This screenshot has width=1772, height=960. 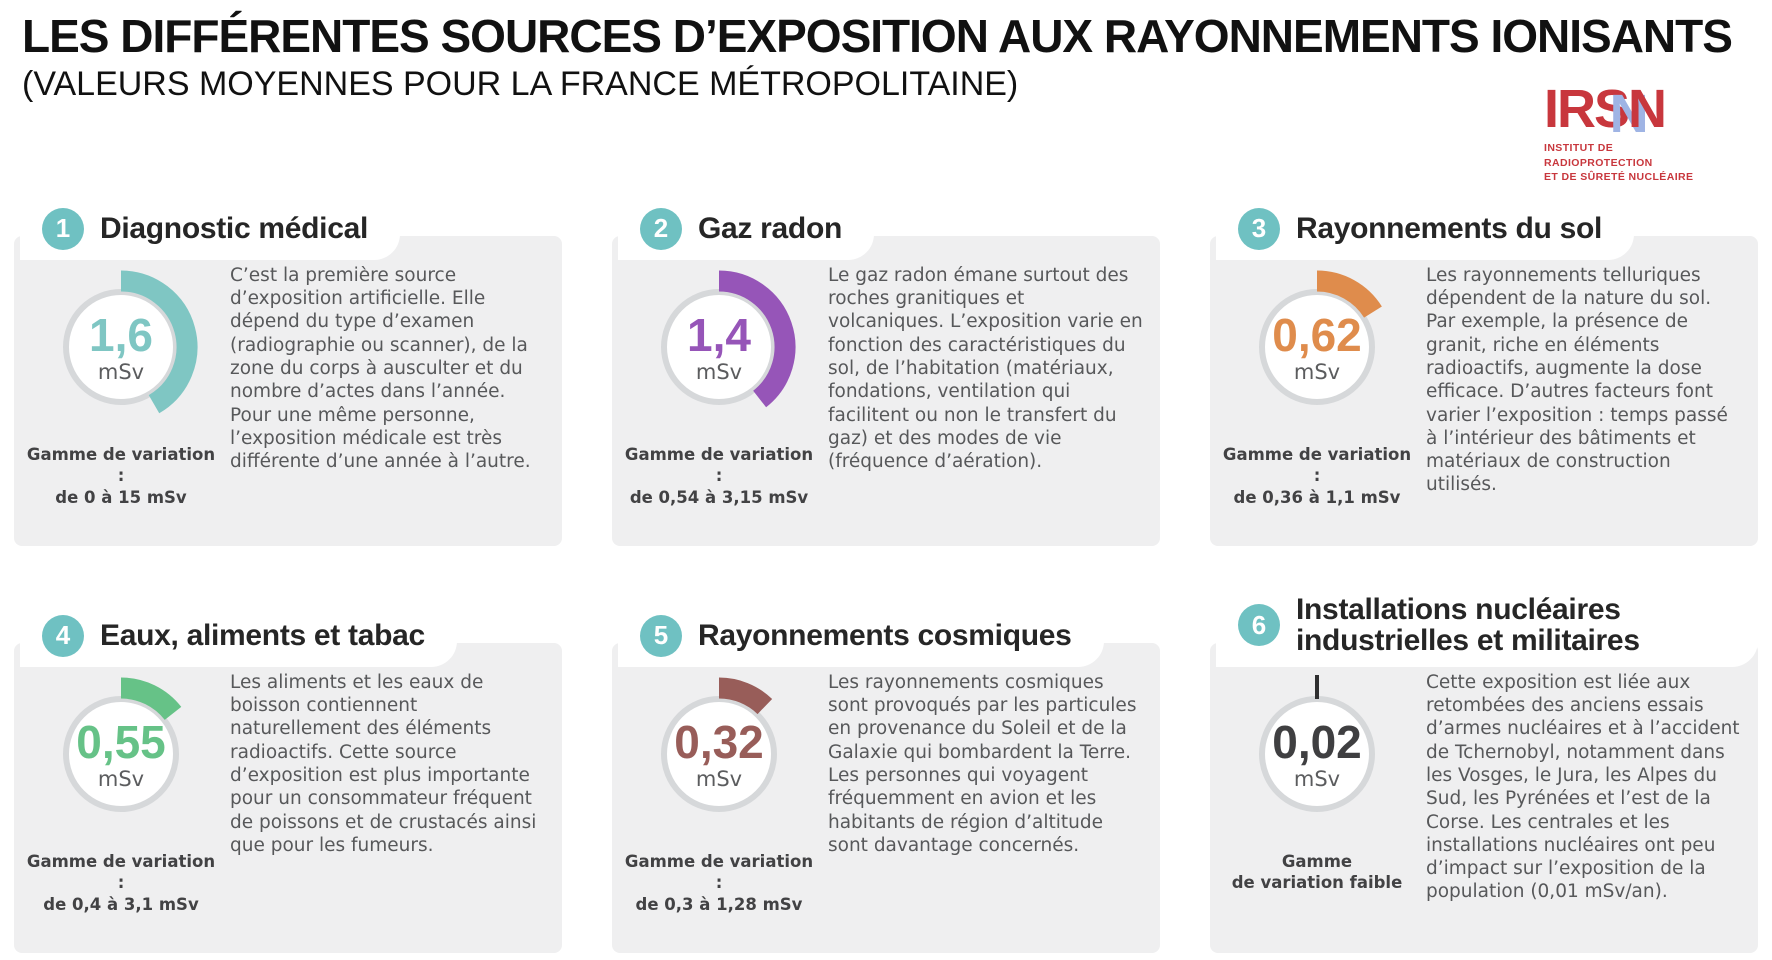 I want to click on dose-gauge: 0,62 mSv, so click(x=1317, y=347).